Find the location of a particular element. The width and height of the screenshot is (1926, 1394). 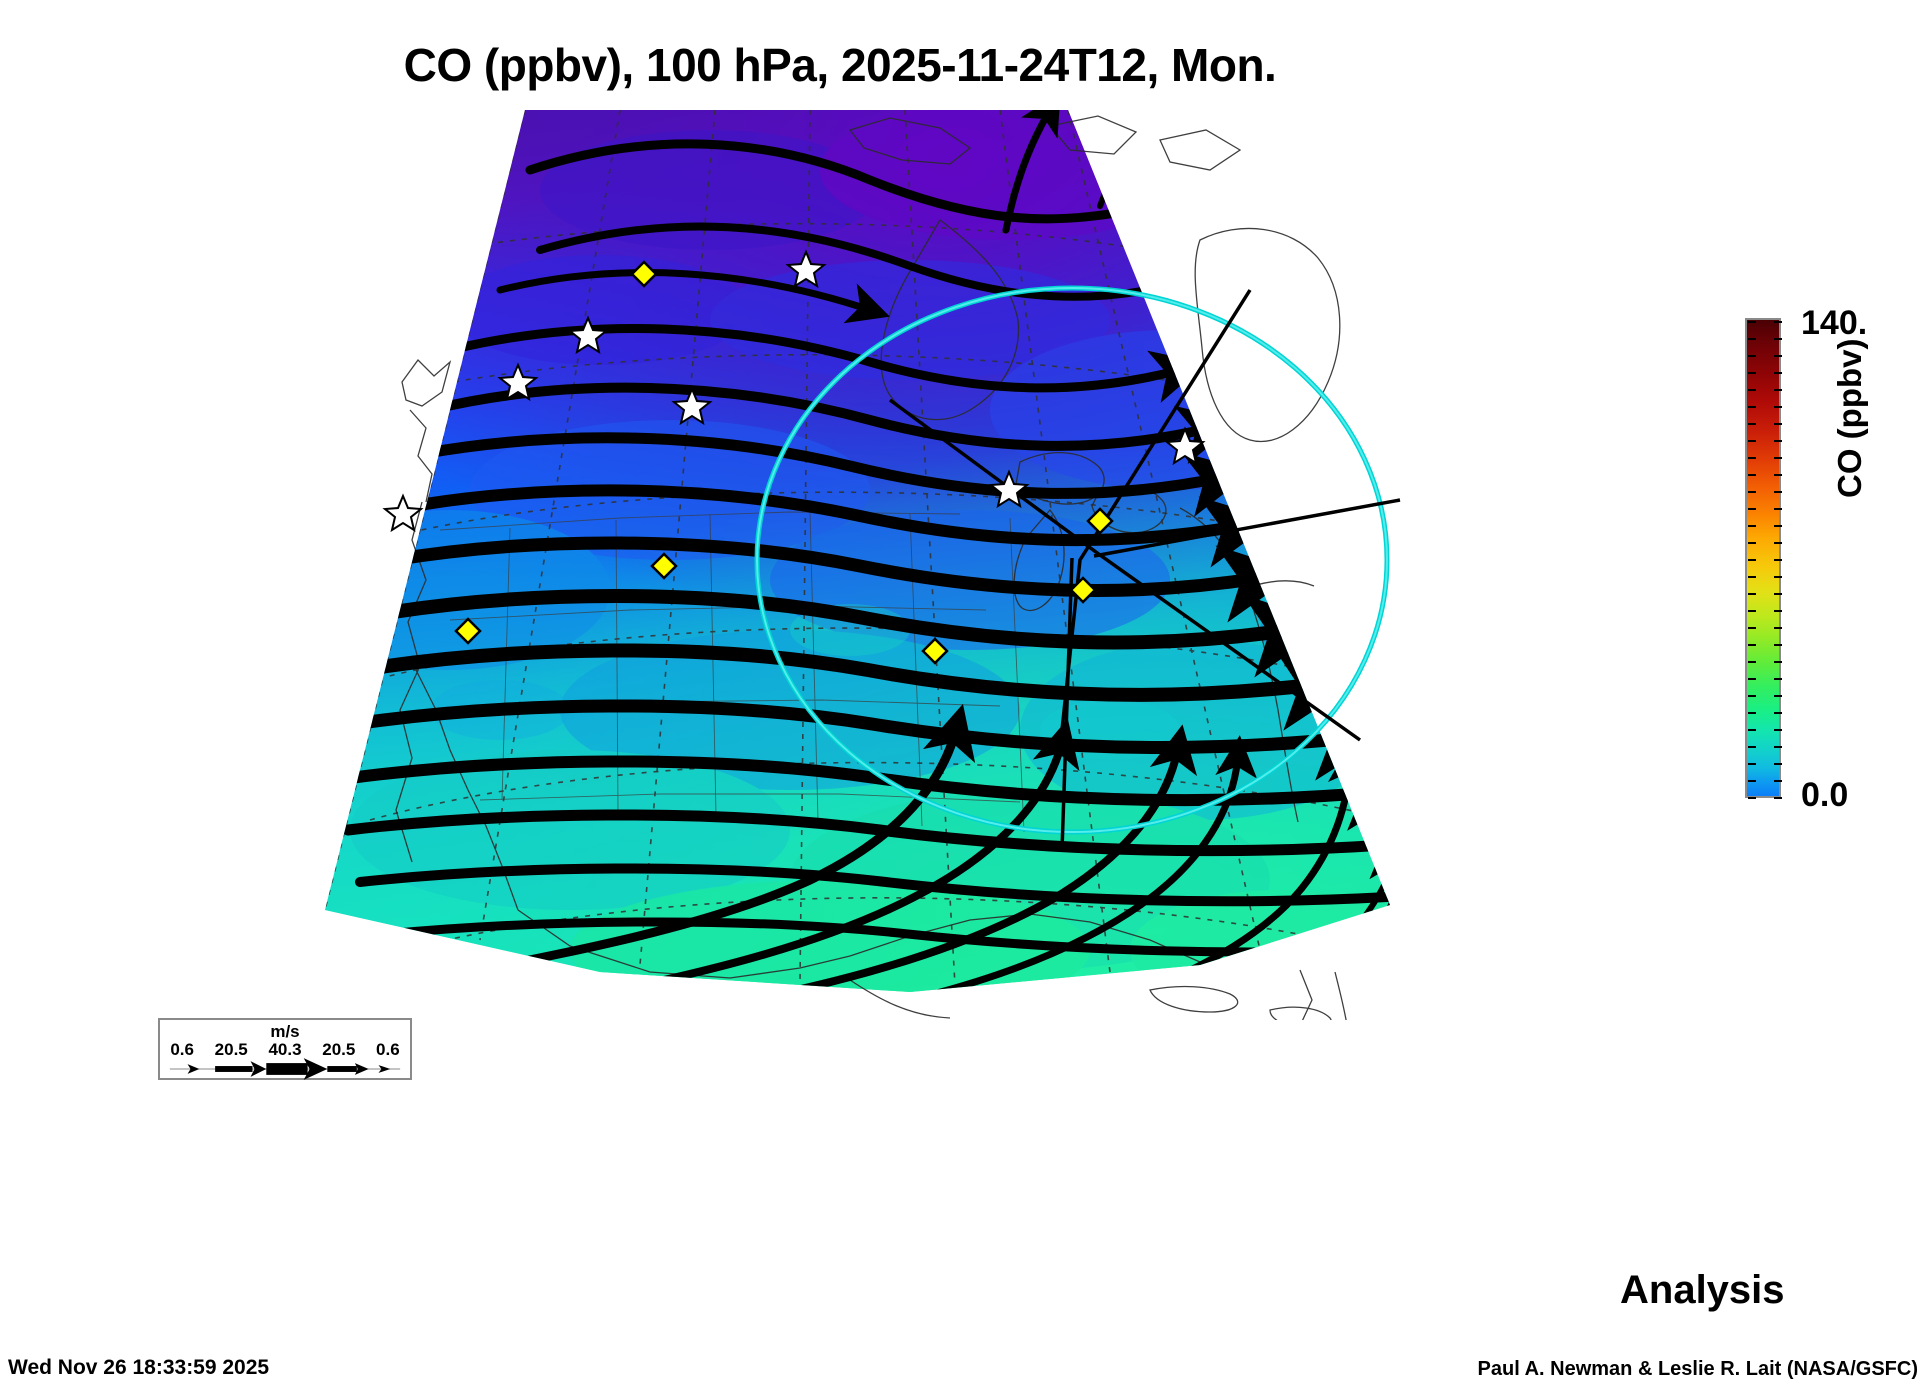

analysis-label: Analysis is located at coordinates (1702, 1290).